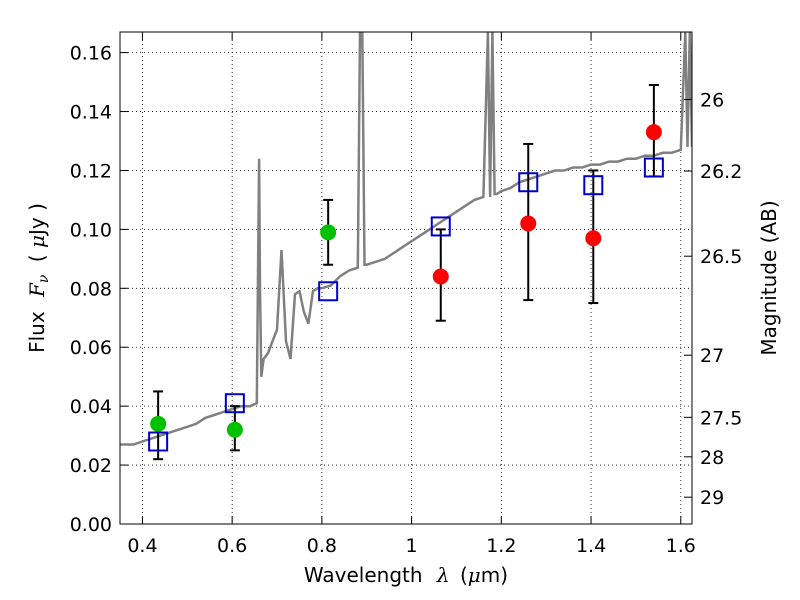 The image size is (800, 600). What do you see at coordinates (91, 348) in the screenshot?
I see `y-tick-label: 0.06` at bounding box center [91, 348].